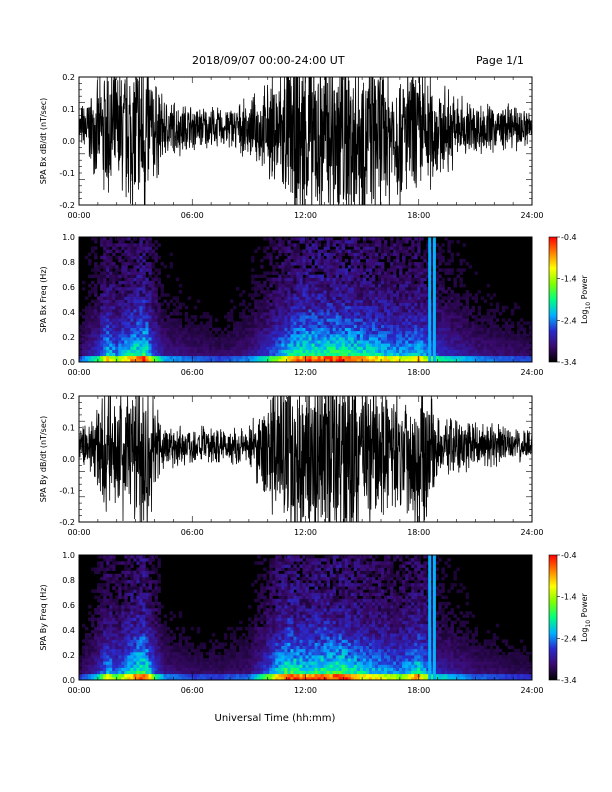 The height and width of the screenshot is (792, 612). Describe the element at coordinates (500, 60) in the screenshot. I see `page-number: Page 1/1` at that location.